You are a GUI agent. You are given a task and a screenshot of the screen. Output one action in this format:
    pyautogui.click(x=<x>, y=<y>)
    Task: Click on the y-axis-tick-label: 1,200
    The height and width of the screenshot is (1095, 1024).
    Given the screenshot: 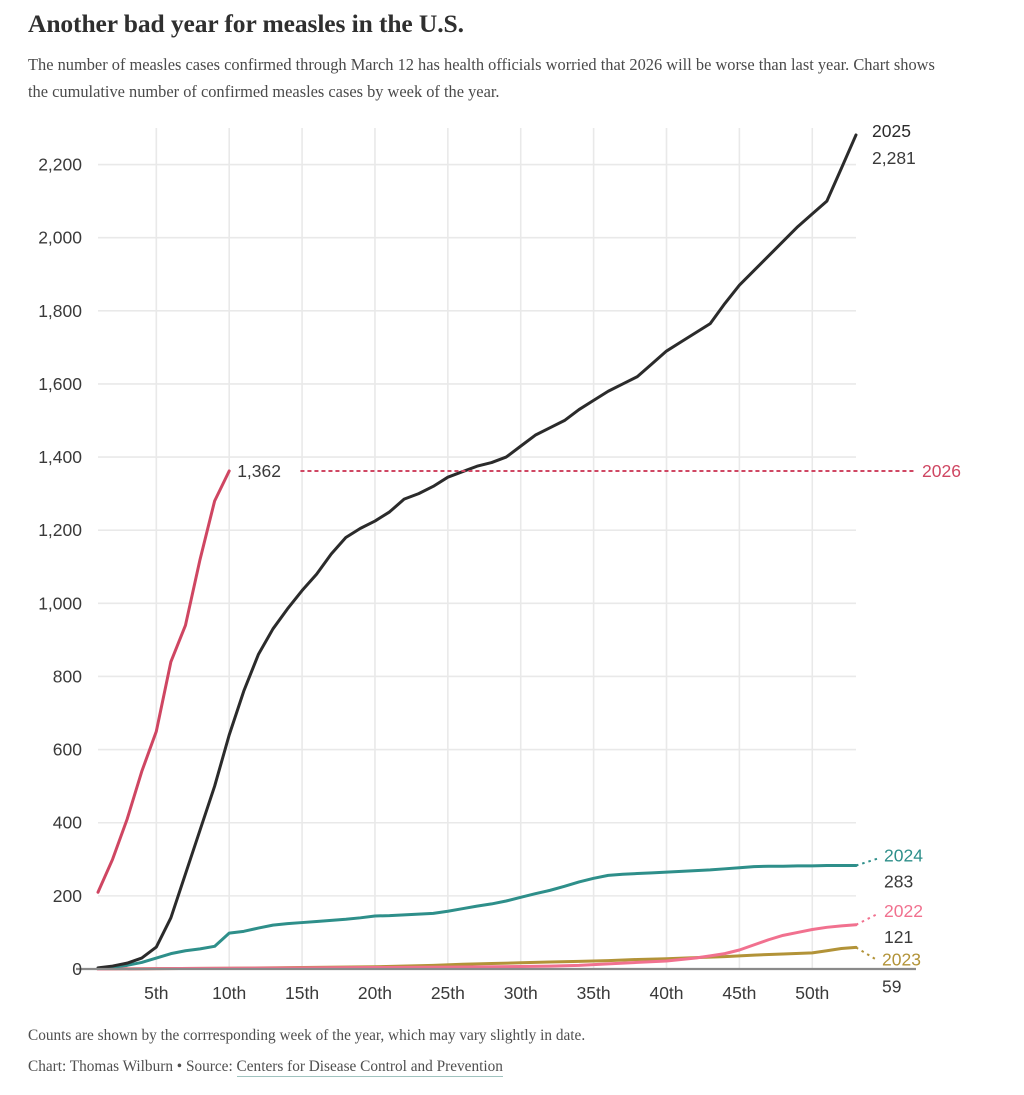 What is the action you would take?
    pyautogui.click(x=60, y=530)
    